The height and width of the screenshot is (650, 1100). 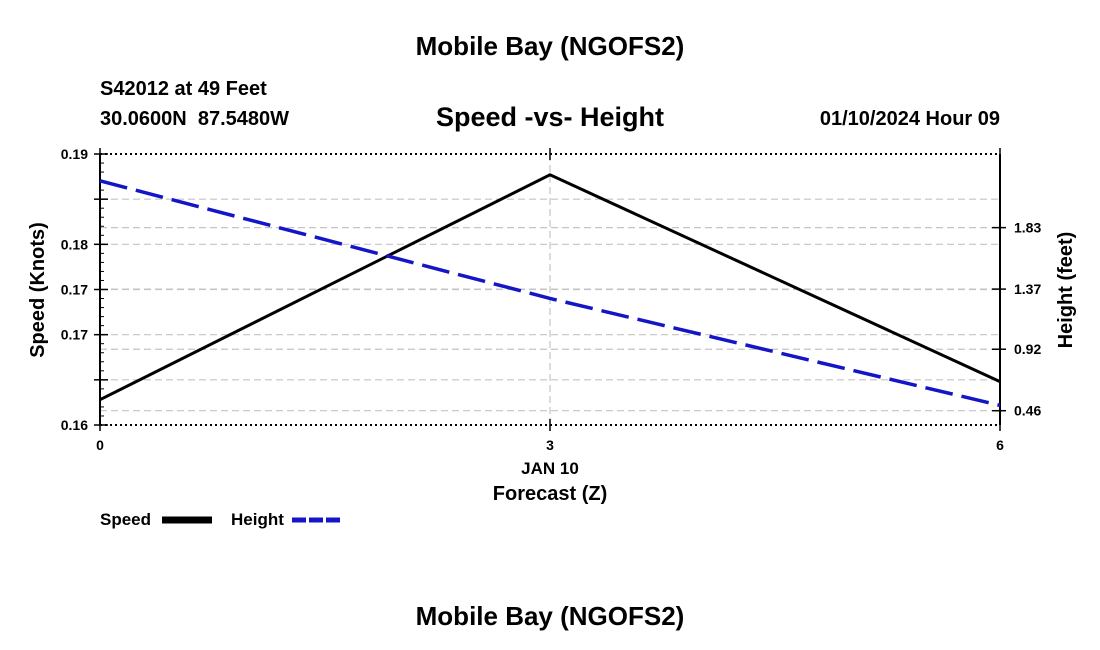 I want to click on y-axis-label: Speed (Knots), so click(x=38, y=290).